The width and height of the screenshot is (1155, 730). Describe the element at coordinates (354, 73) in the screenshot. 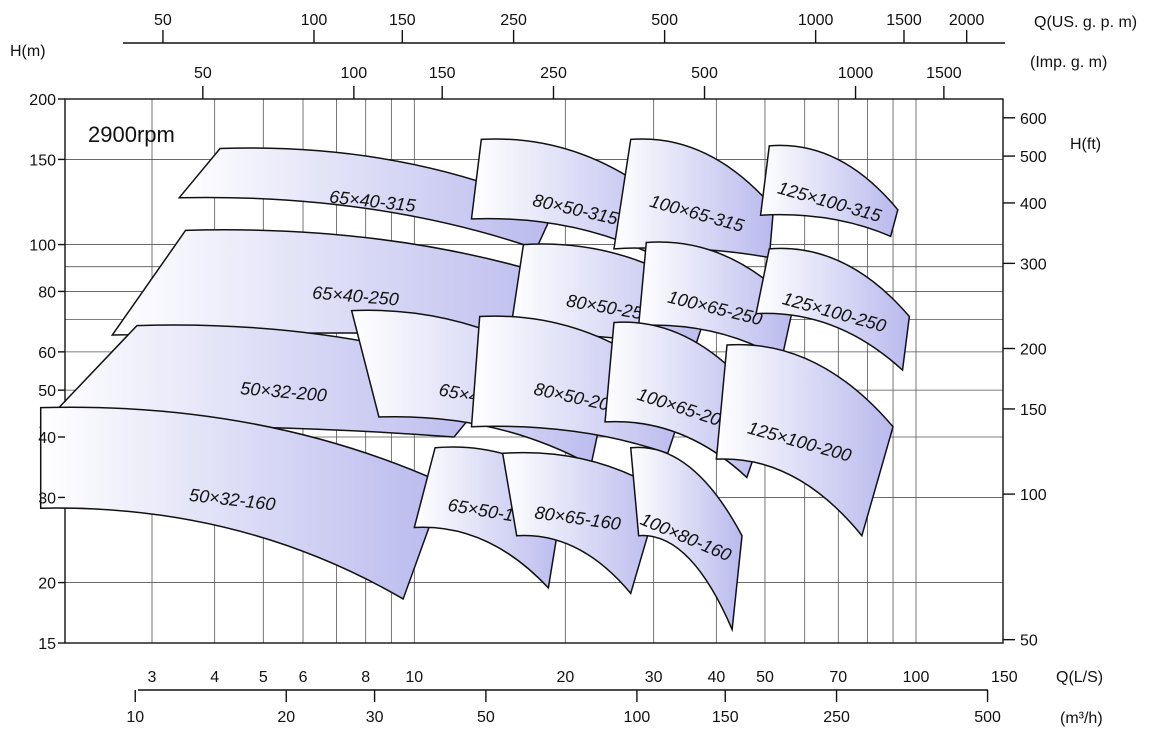

I see `impgm-tick-label: 100` at that location.